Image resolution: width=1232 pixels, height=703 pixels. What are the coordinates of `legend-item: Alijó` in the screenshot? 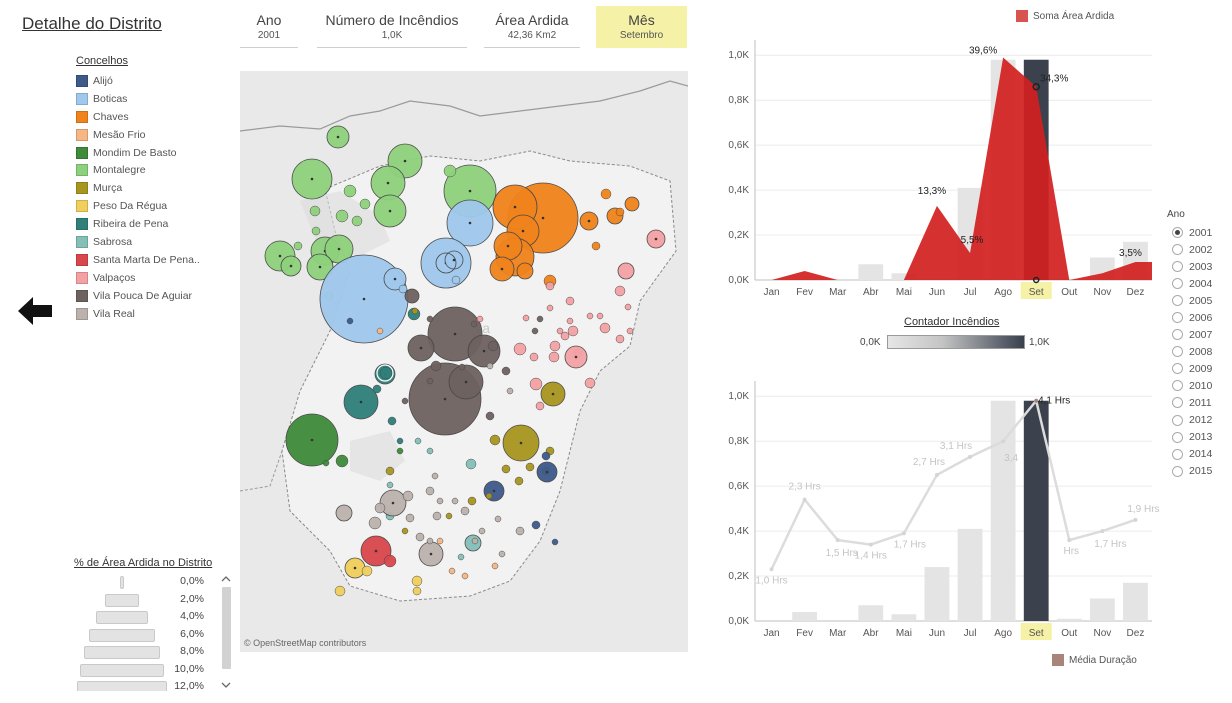 It's located at (138, 81).